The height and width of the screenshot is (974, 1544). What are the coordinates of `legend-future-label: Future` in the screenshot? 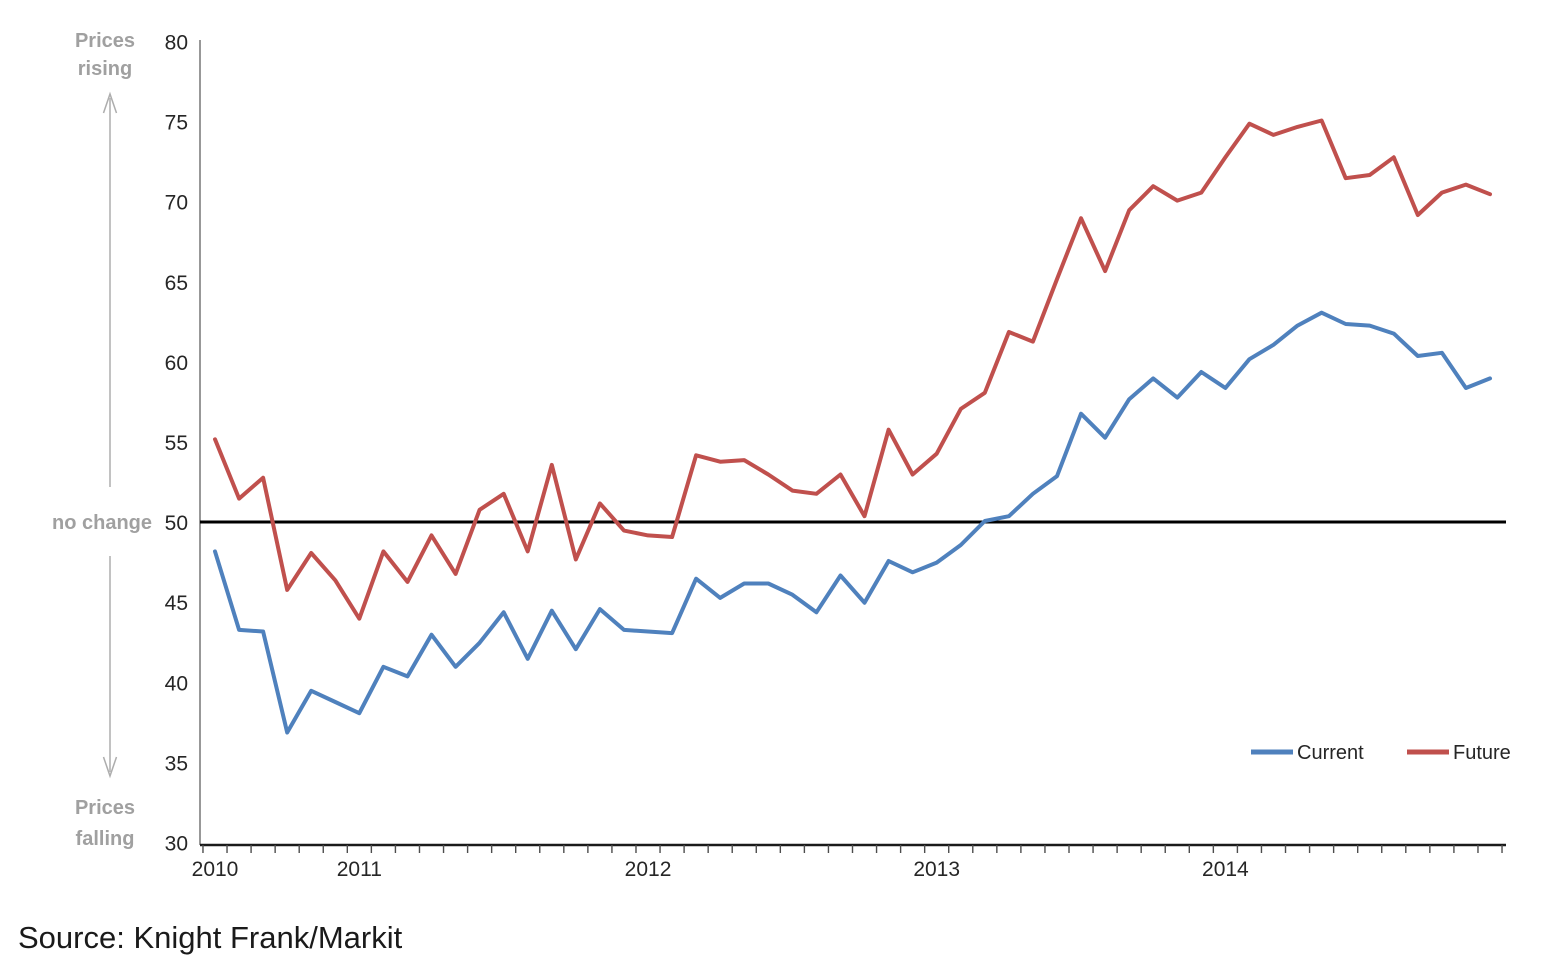 It's located at (1482, 753).